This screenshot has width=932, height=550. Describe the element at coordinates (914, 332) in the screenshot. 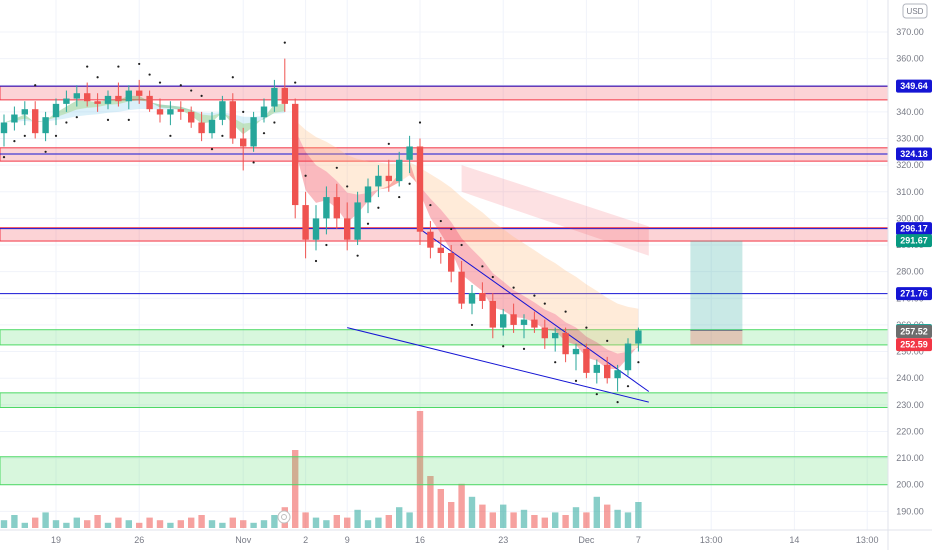

I see `price-label-text: 257.52` at that location.